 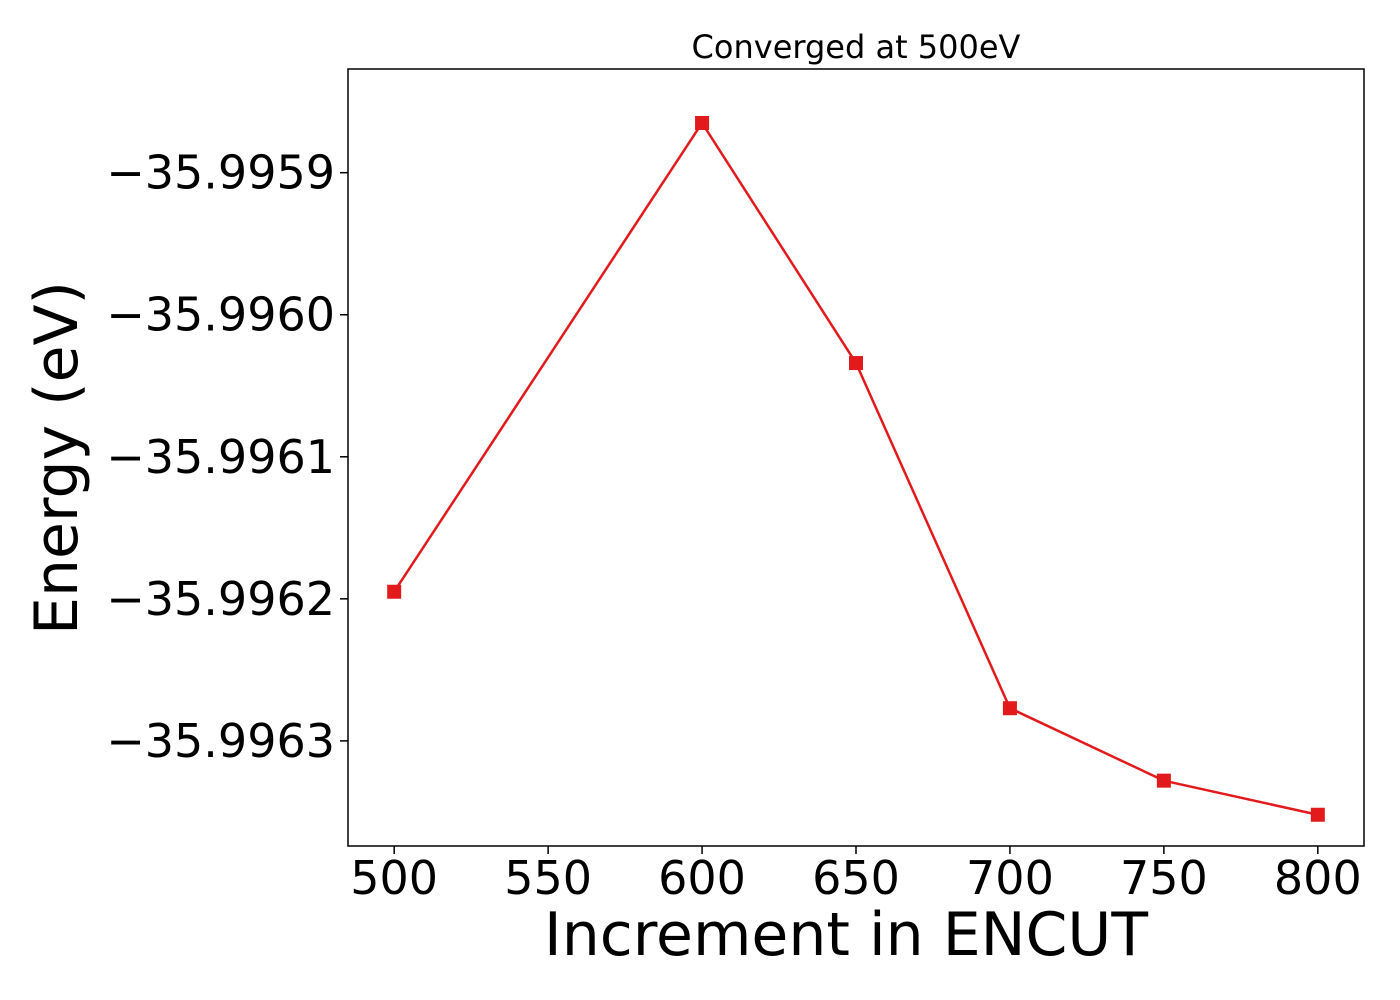 What do you see at coordinates (220, 173) in the screenshot?
I see `y-tick-label: −35.9959` at bounding box center [220, 173].